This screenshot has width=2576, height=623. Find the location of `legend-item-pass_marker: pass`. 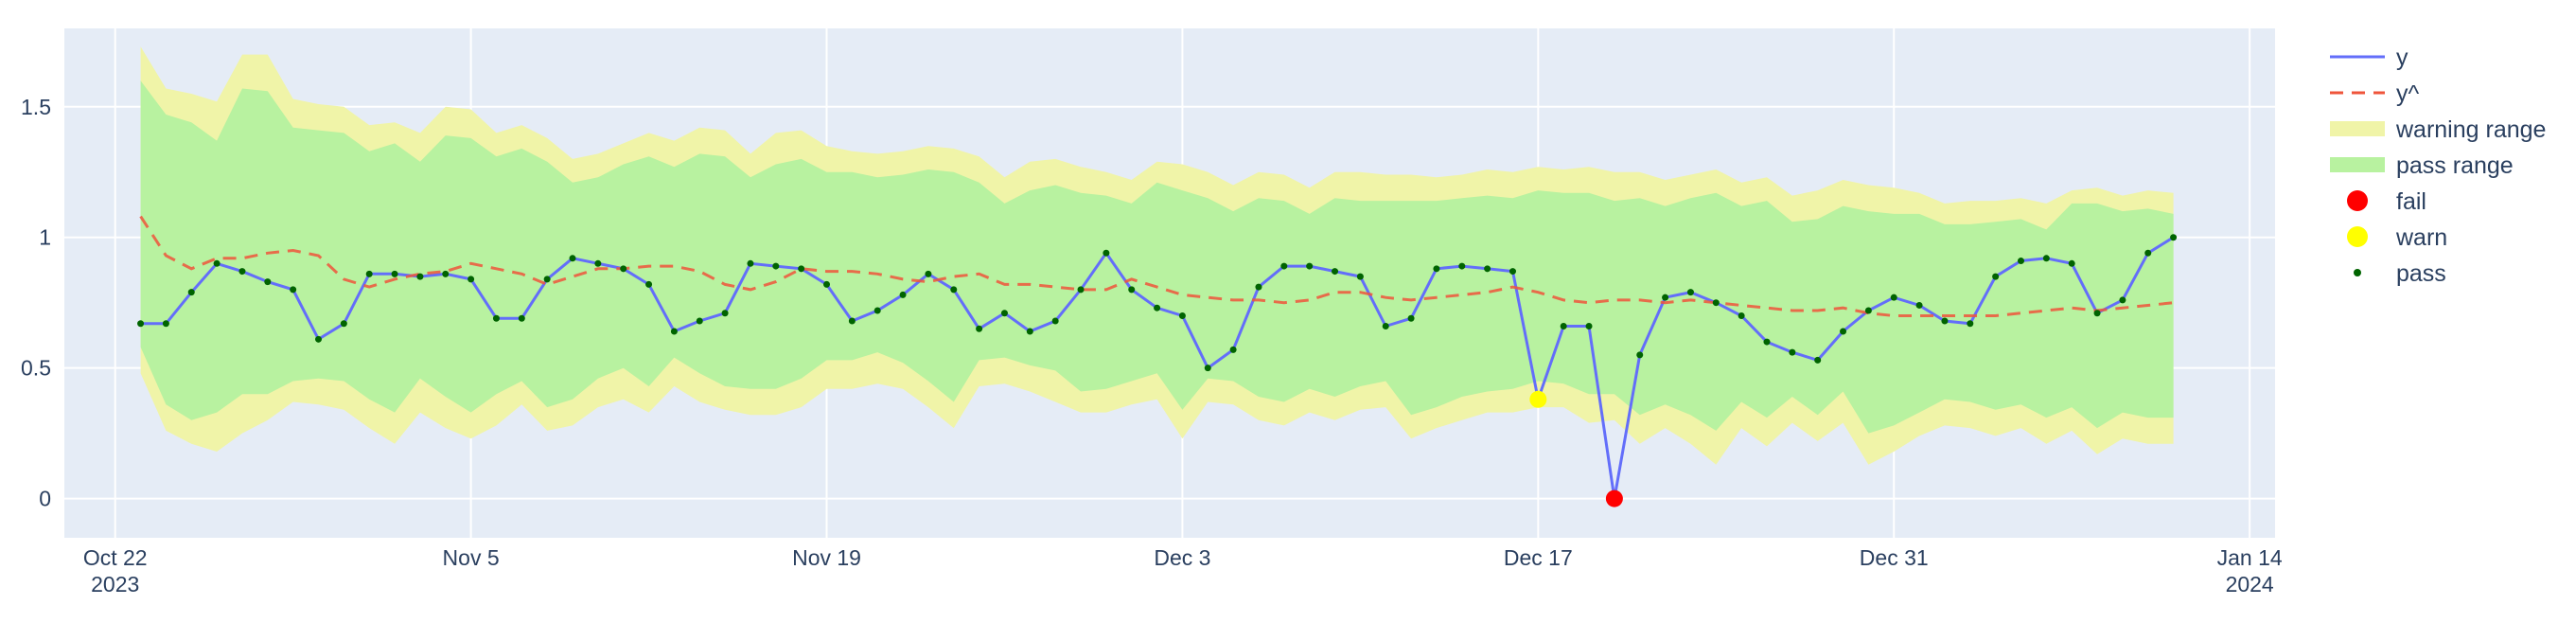

legend-item-pass_marker: pass is located at coordinates (2400, 273).